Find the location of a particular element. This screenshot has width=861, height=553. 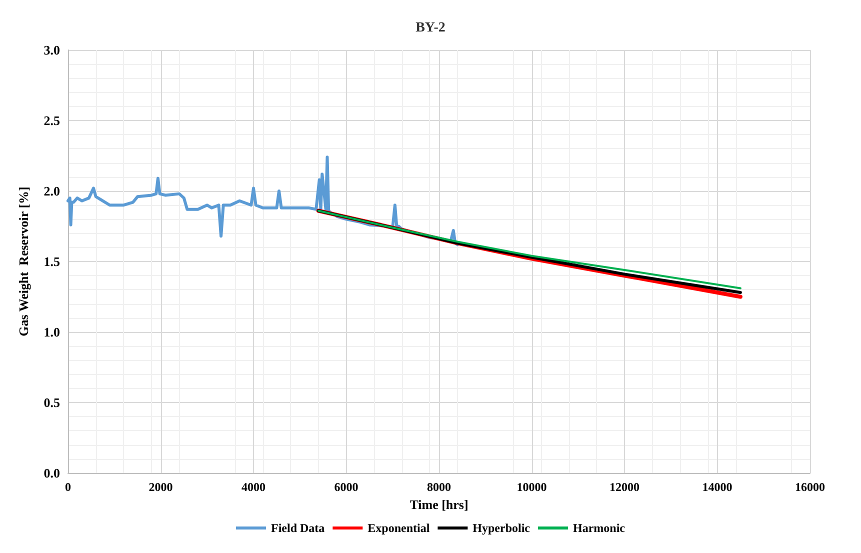

y-tick-label: 3.0 is located at coordinates (52, 50).